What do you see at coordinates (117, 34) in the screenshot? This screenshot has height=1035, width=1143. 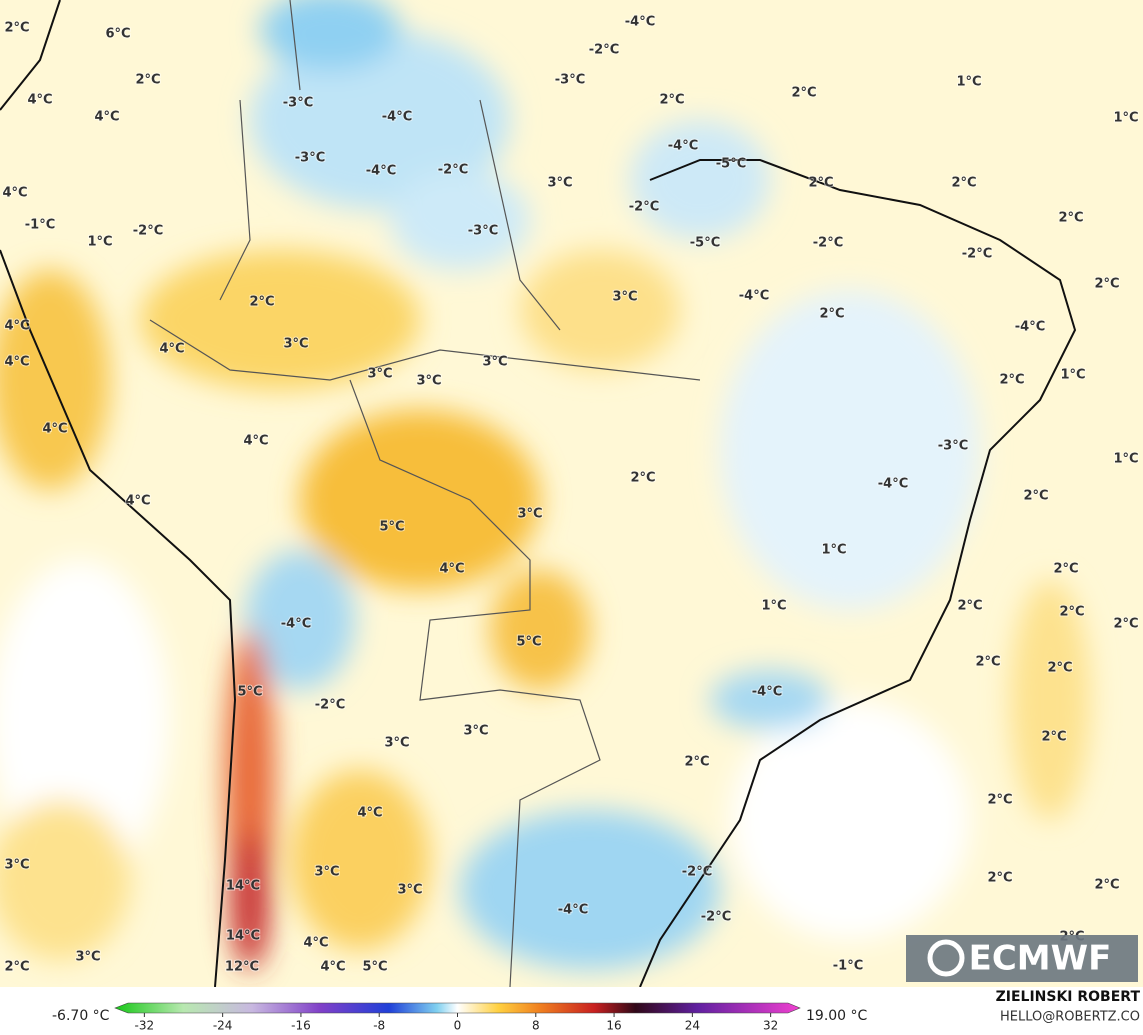 I see `temperature-label: 6°C` at bounding box center [117, 34].